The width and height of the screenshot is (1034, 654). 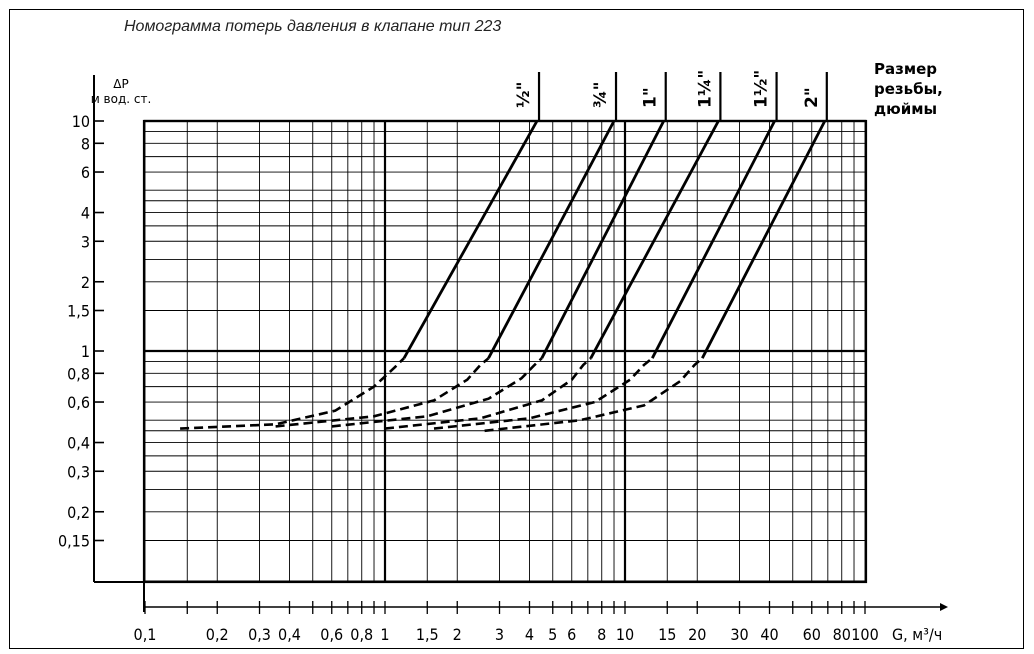 What do you see at coordinates (217, 634) in the screenshot?
I see `x-tick-label: 0,2` at bounding box center [217, 634].